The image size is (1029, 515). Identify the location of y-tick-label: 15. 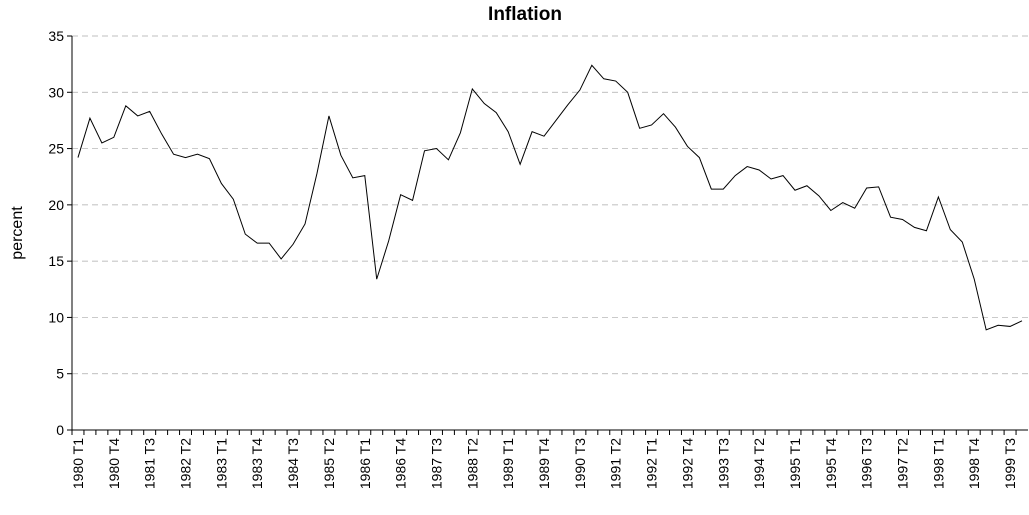
(56, 261).